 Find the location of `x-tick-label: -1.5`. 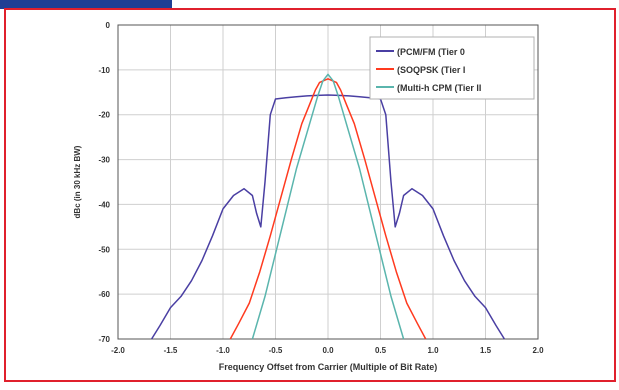

x-tick-label: -1.5 is located at coordinates (171, 350).